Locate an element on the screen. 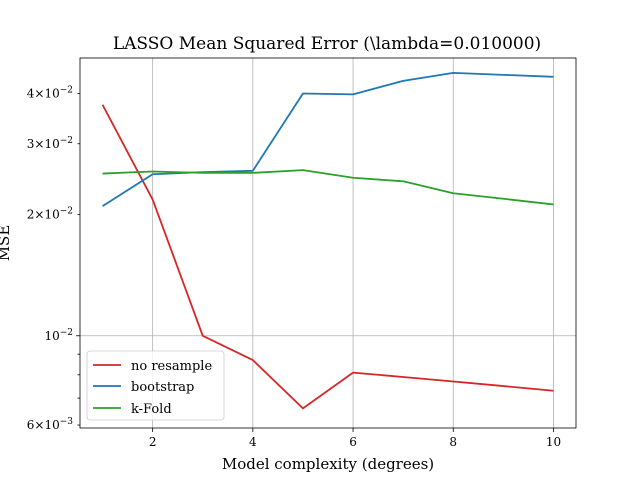 The image size is (640, 480). y-axis-ticks: 10−2 6×10⁻³ 2×10⁻² 3×10⁻² 4×10⁻² is located at coordinates (53, 258).